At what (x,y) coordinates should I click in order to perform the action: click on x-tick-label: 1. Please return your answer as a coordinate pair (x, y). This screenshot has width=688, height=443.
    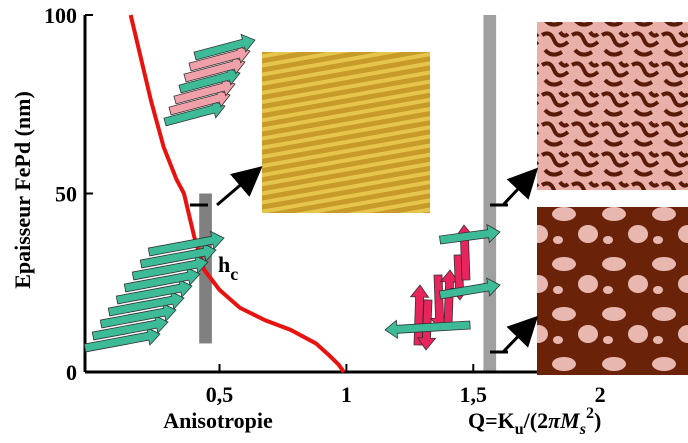
    Looking at the image, I should click on (346, 394).